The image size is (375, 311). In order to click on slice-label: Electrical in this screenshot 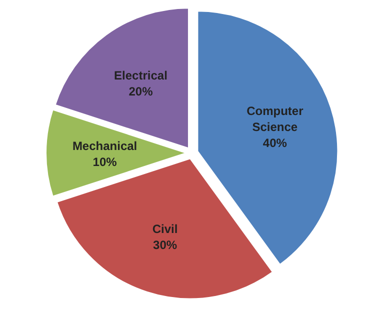, I will do `click(141, 75)`.